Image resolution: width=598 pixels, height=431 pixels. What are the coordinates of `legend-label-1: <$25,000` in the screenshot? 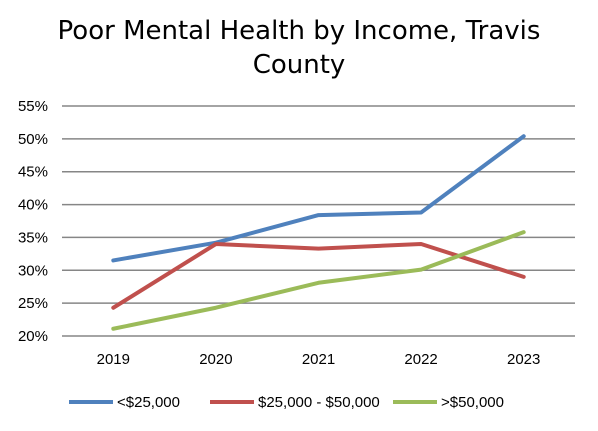 It's located at (148, 402).